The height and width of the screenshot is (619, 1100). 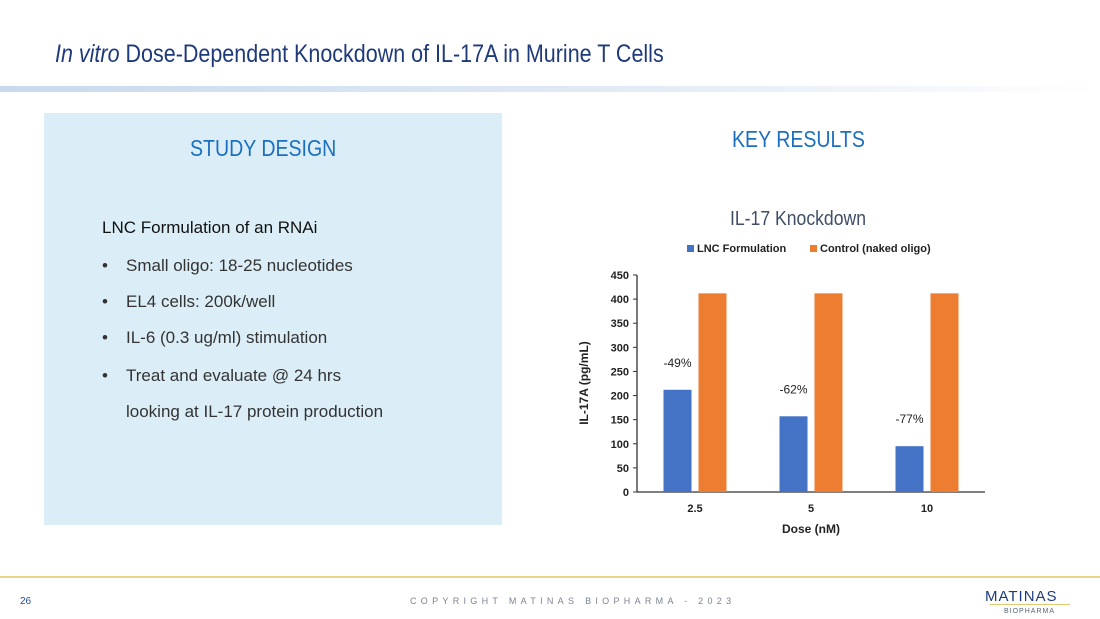 I want to click on x-axis-label: Dose (nM), so click(x=811, y=529).